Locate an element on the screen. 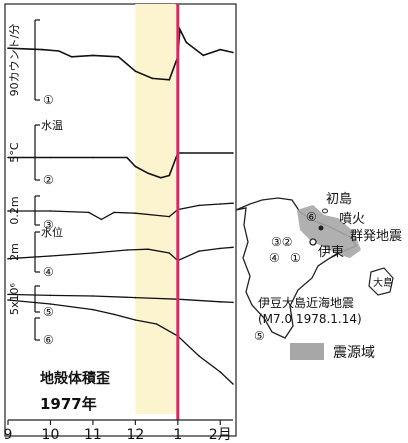 The image size is (408, 443). oshima-label: 大島 is located at coordinates (383, 282).